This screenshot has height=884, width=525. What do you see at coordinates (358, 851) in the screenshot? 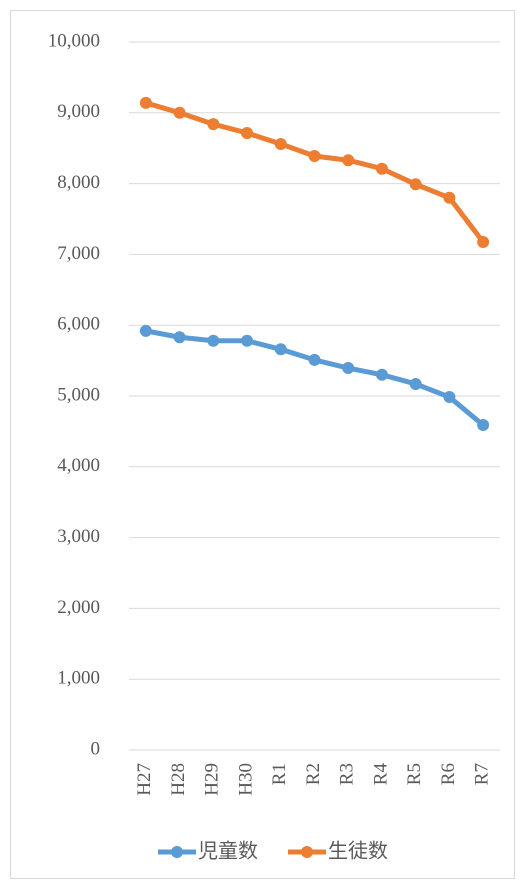
I see `legend-label: 生徒数` at bounding box center [358, 851].